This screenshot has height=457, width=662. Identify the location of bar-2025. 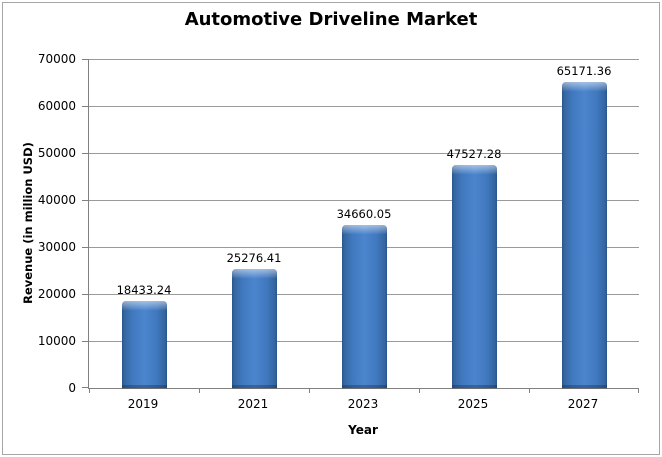
(474, 276).